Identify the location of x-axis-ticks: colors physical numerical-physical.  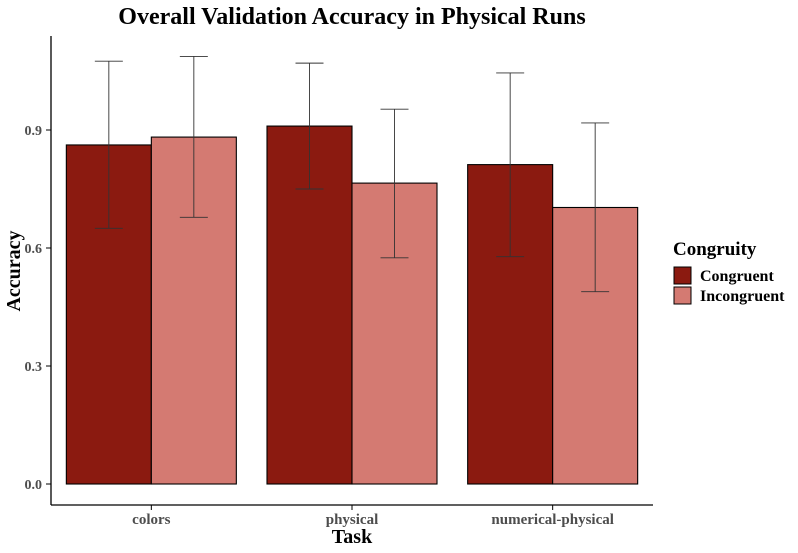
(373, 516).